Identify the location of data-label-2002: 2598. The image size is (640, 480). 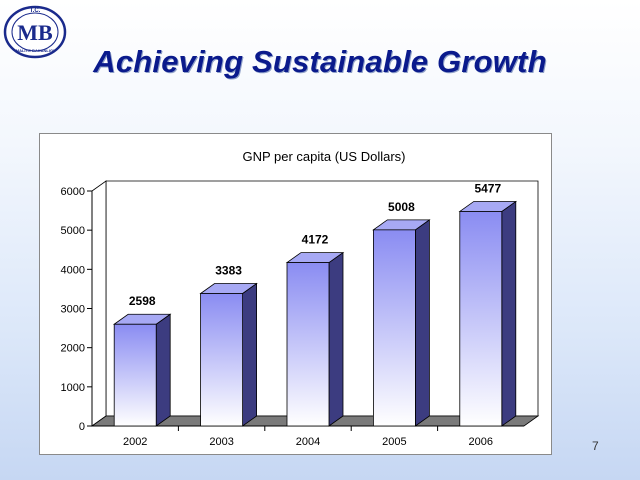
(142, 301).